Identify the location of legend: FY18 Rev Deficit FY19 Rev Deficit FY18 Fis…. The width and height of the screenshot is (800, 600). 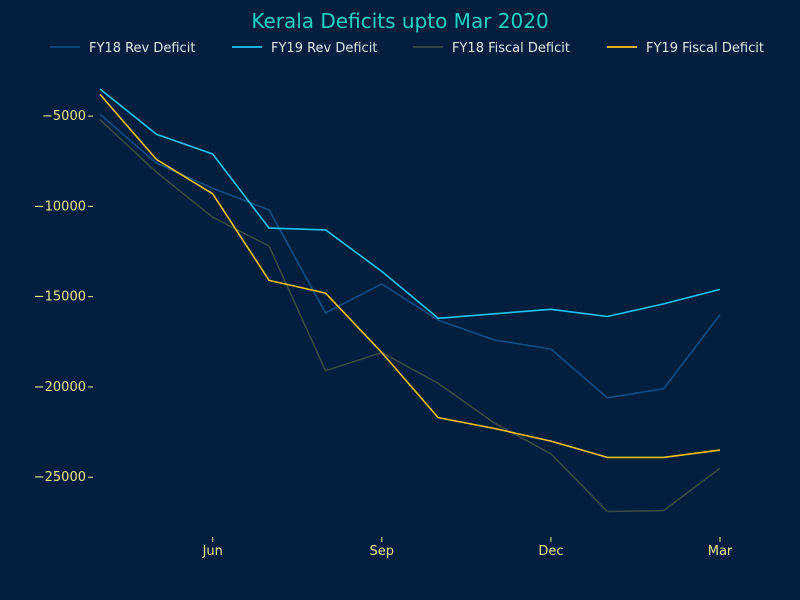
(407, 48).